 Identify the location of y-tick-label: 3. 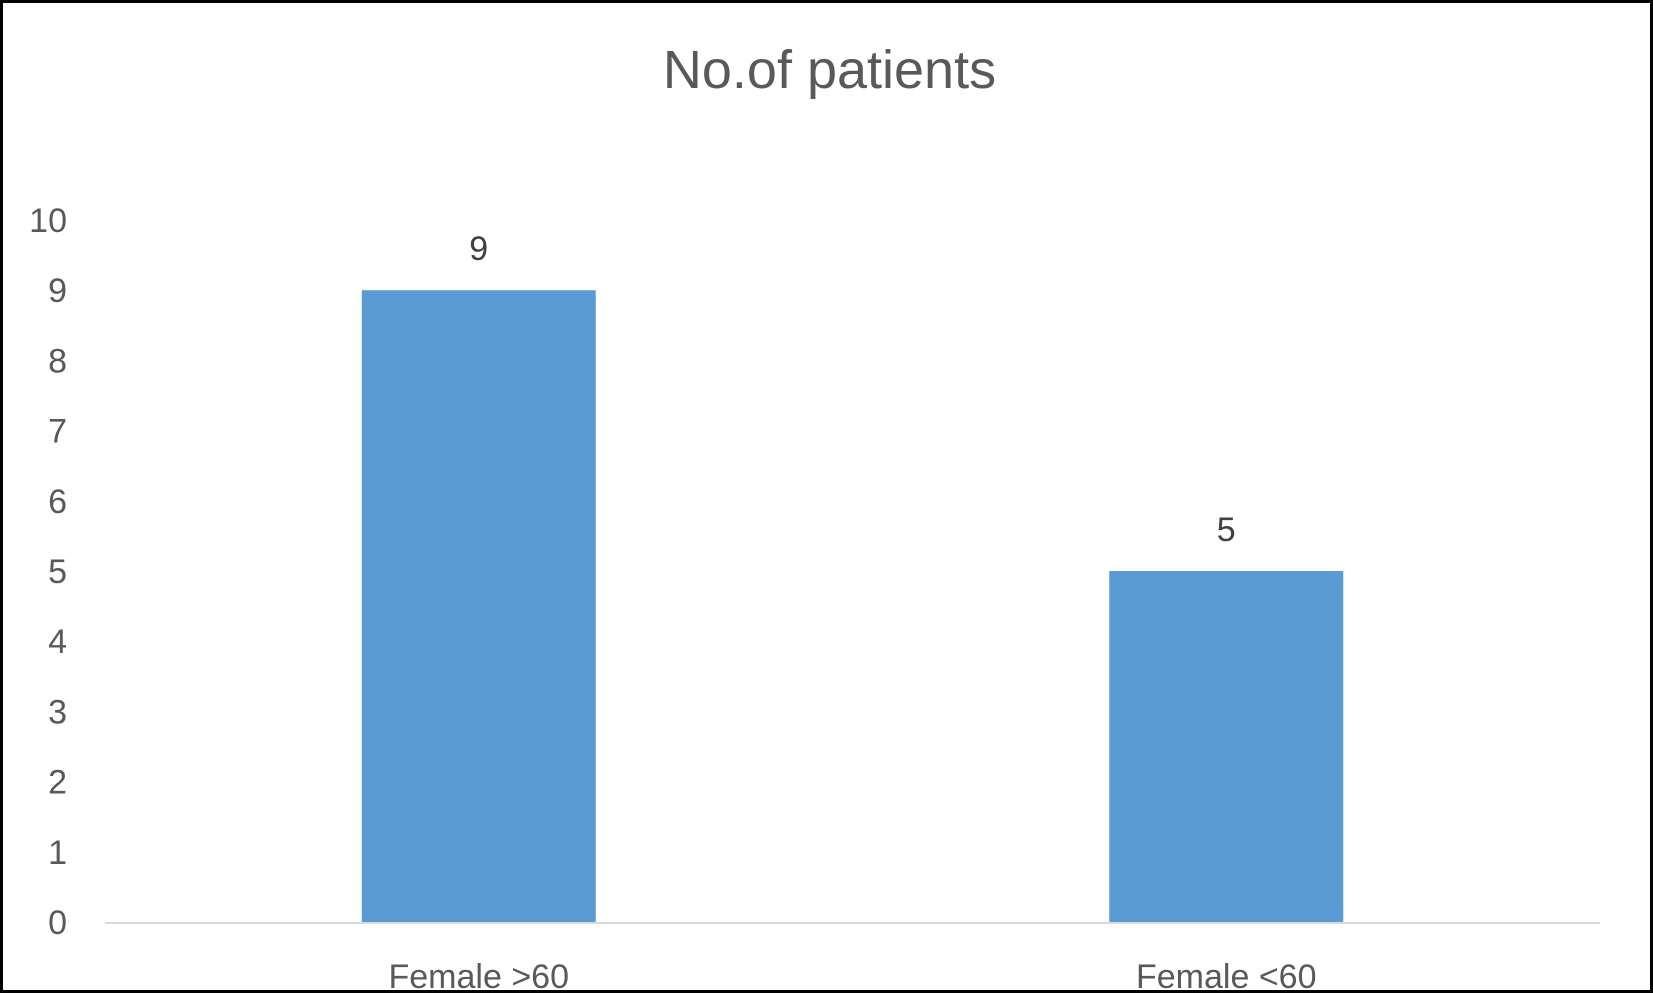
(57, 712).